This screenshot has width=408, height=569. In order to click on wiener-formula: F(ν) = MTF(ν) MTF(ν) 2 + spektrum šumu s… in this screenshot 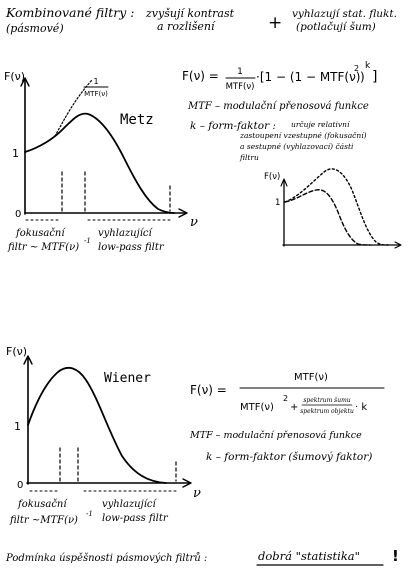, I will do `click(287, 417)`.